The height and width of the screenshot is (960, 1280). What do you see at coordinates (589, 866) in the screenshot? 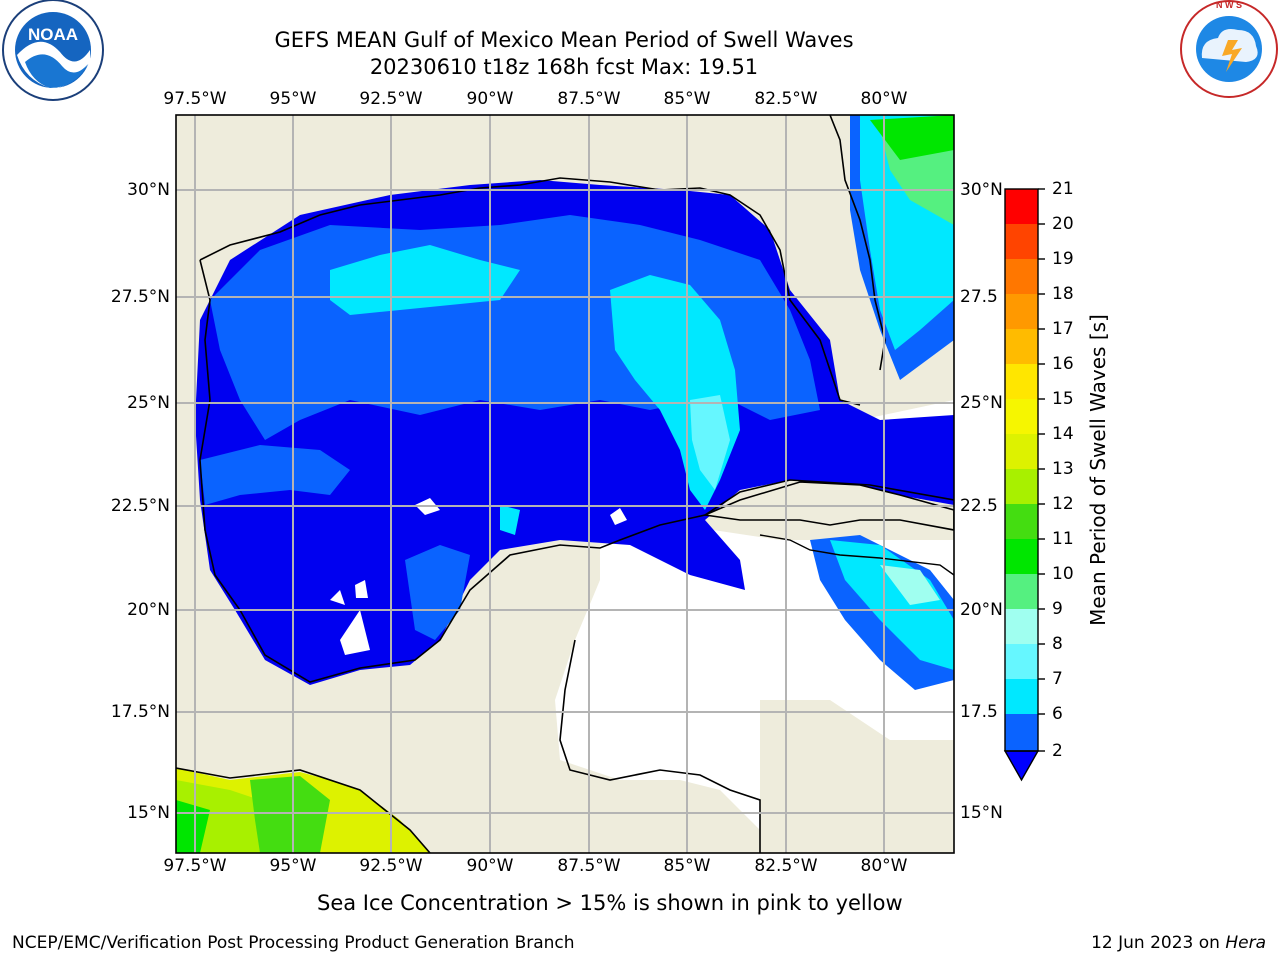
I see `lon-tick-bottom: 87.5°W` at bounding box center [589, 866].